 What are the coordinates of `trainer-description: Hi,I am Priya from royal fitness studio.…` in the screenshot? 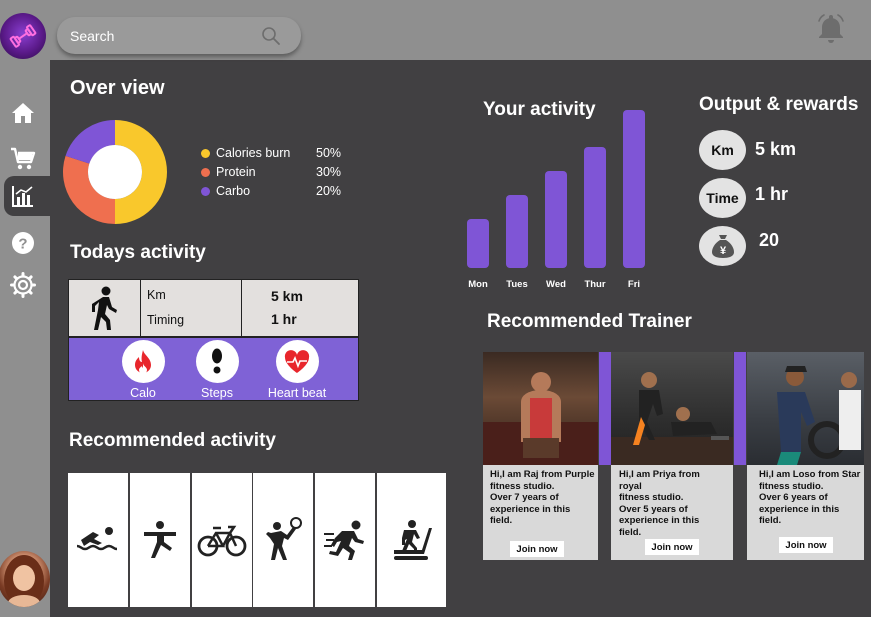 It's located at (659, 503).